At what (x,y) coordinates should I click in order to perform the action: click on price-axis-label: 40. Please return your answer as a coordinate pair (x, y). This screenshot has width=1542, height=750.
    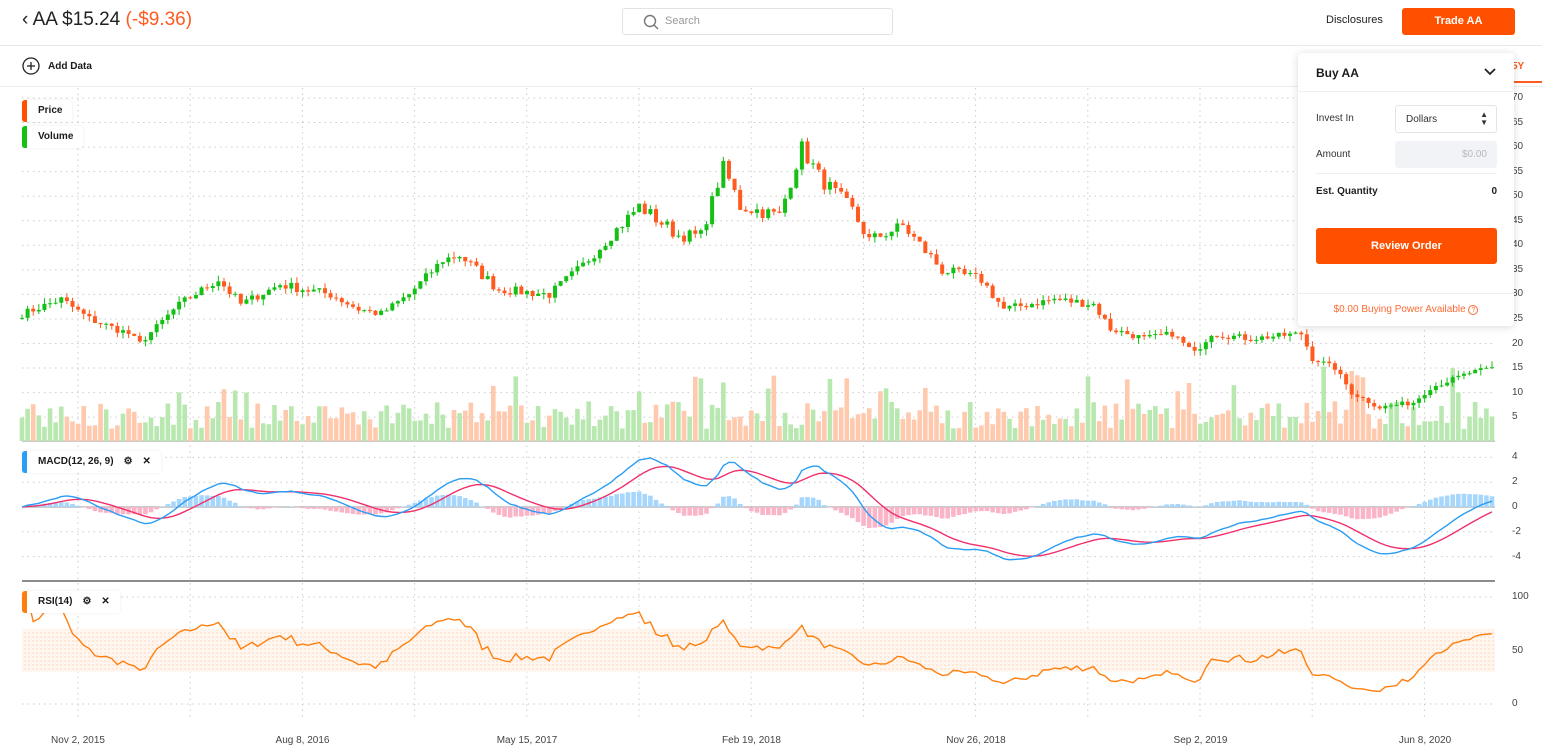
    Looking at the image, I should click on (1518, 245).